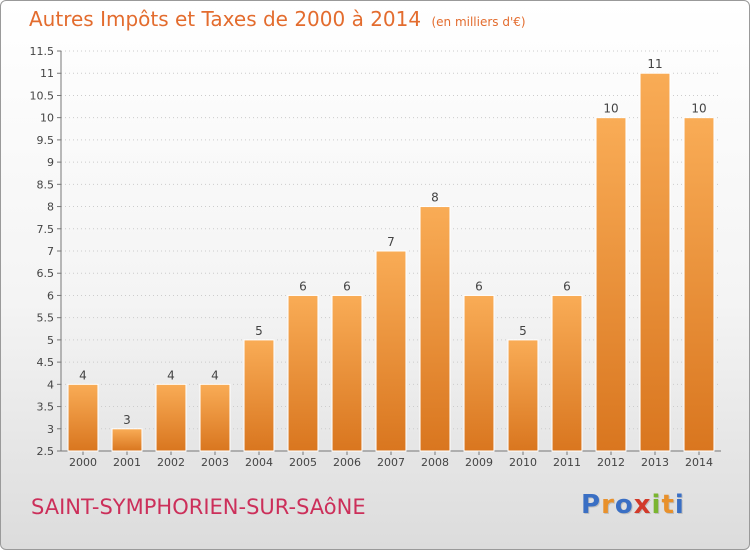 The height and width of the screenshot is (550, 750). Describe the element at coordinates (624, 505) in the screenshot. I see `logo-letter: o` at that location.